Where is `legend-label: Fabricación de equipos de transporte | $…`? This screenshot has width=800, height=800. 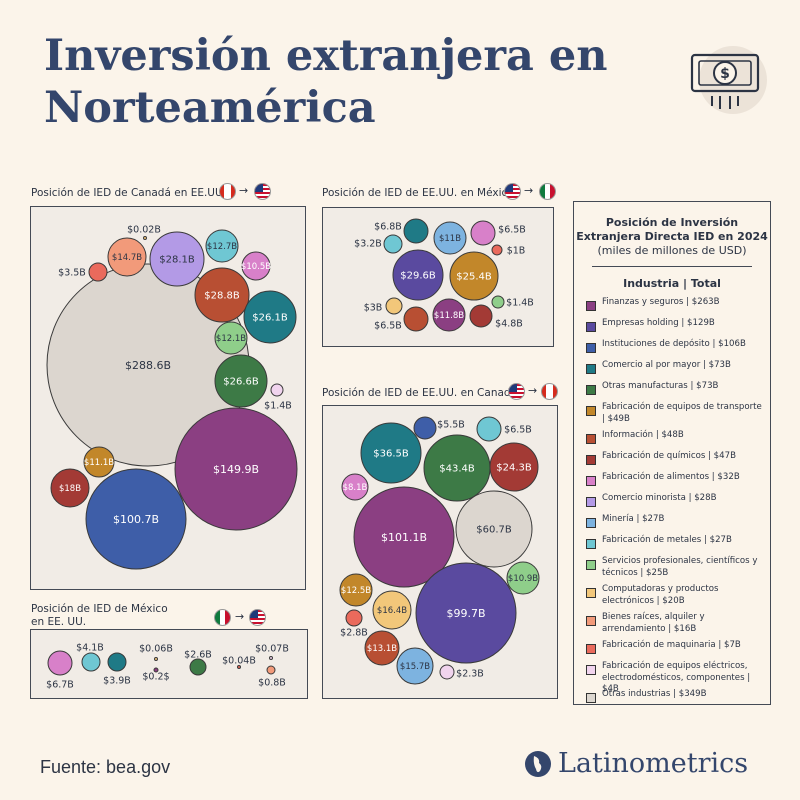
legend-label: Fabricación de equipos de transporte | $… is located at coordinates (682, 413).